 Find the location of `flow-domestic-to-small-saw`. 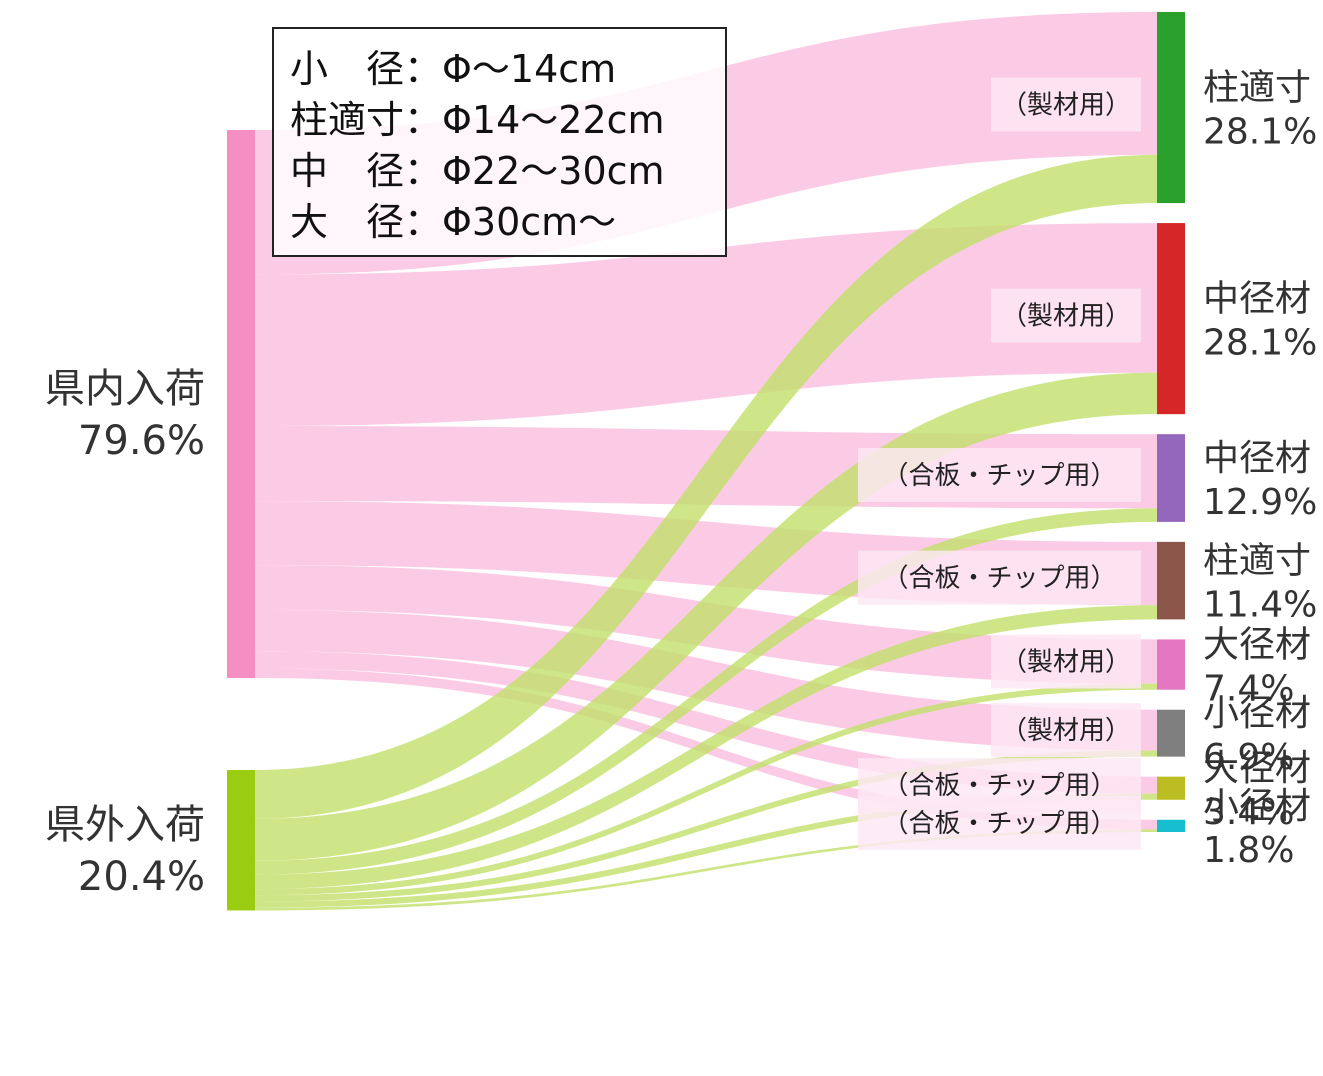

flow-domestic-to-small-saw is located at coordinates (706, 680).